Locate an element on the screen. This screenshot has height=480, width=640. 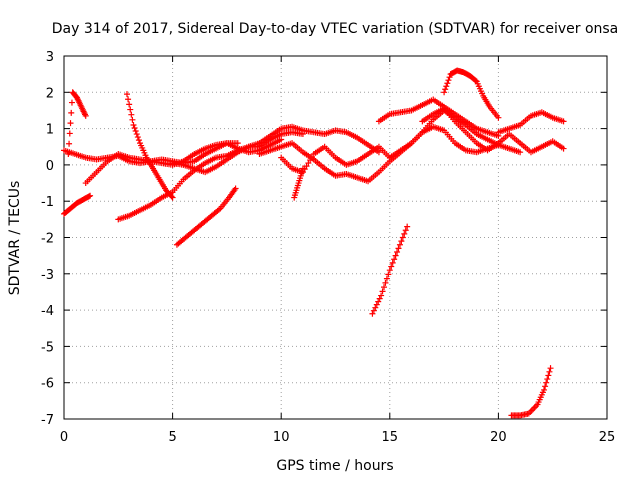
x-tick-label: 5 is located at coordinates (172, 437).